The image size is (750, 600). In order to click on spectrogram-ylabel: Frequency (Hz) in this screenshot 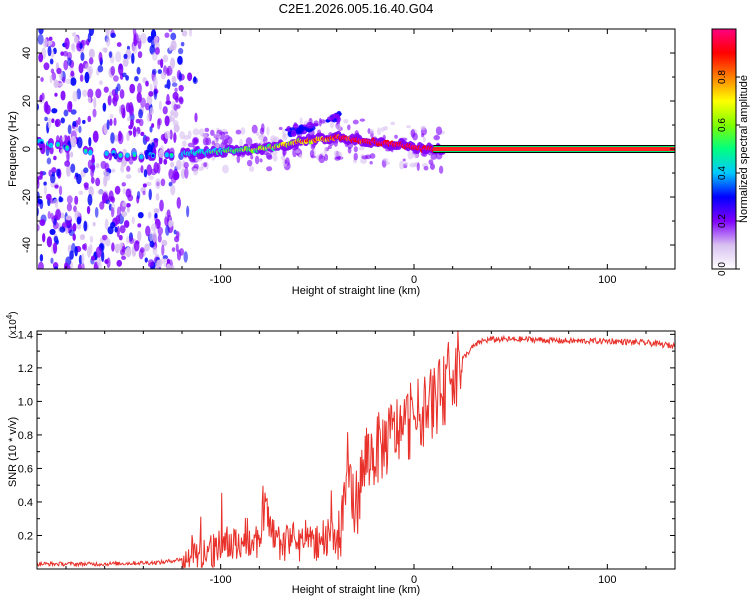, I will do `click(13, 149)`.